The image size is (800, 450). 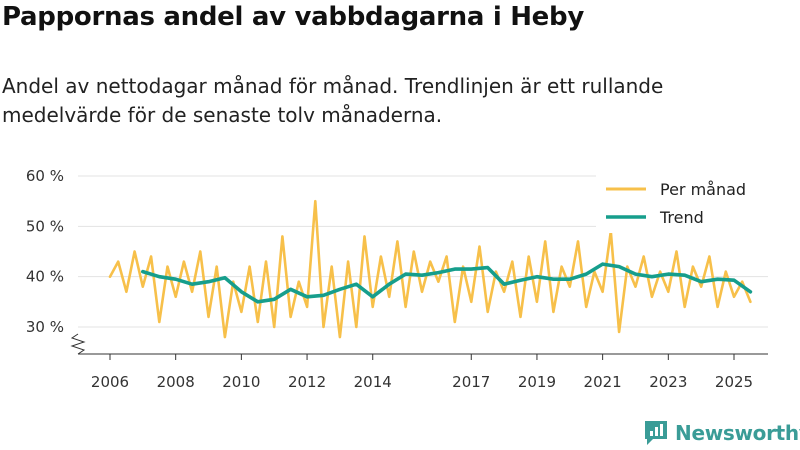 What do you see at coordinates (656, 433) in the screenshot?
I see `newsworthy-icon` at bounding box center [656, 433].